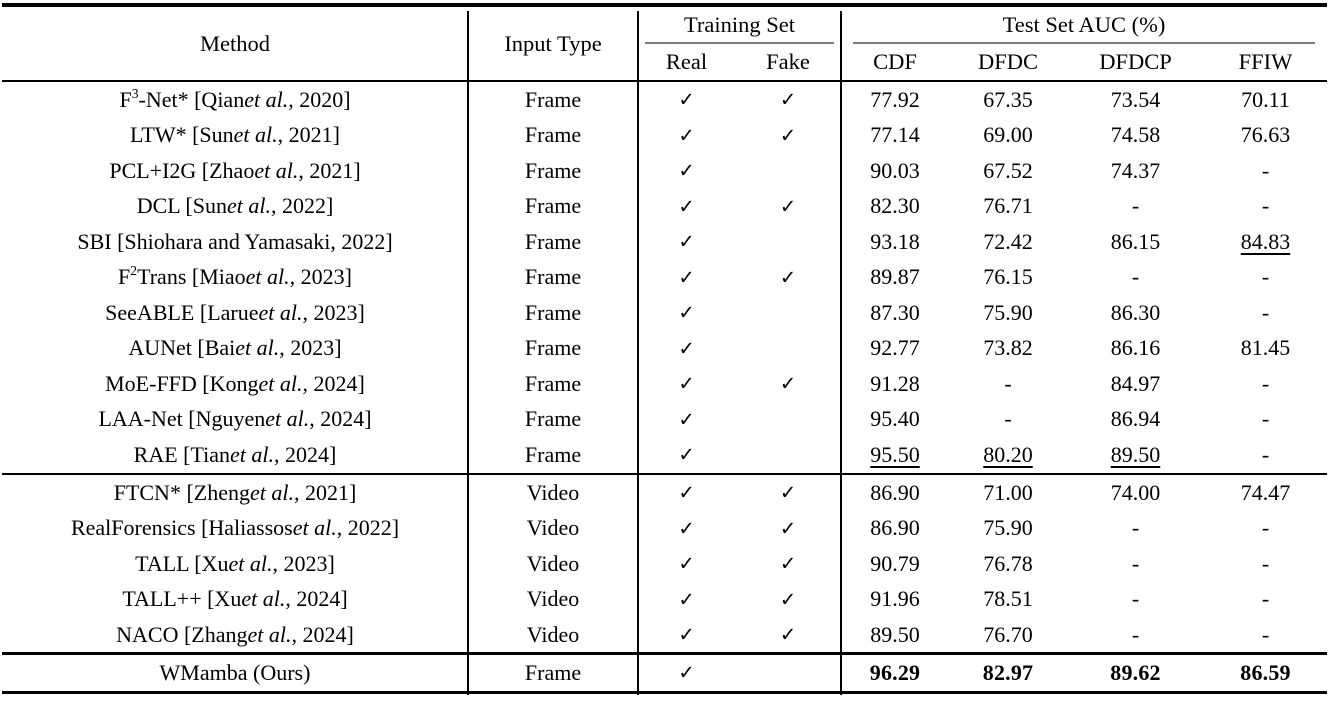 The height and width of the screenshot is (708, 1329). What do you see at coordinates (468, 353) in the screenshot?
I see `column-divider-method` at bounding box center [468, 353].